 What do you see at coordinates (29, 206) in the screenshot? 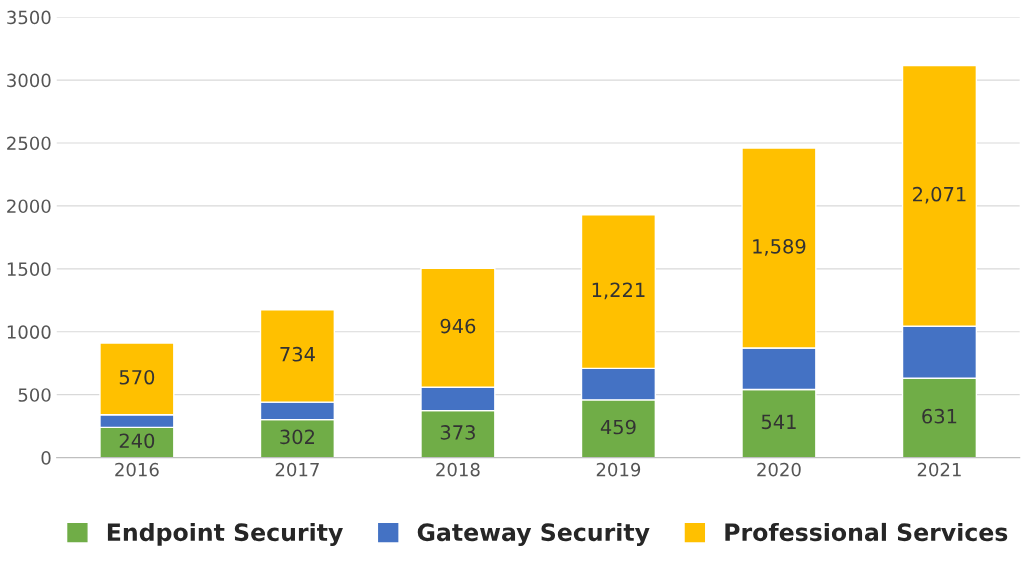
I see `y-tick-label: 2000` at bounding box center [29, 206].